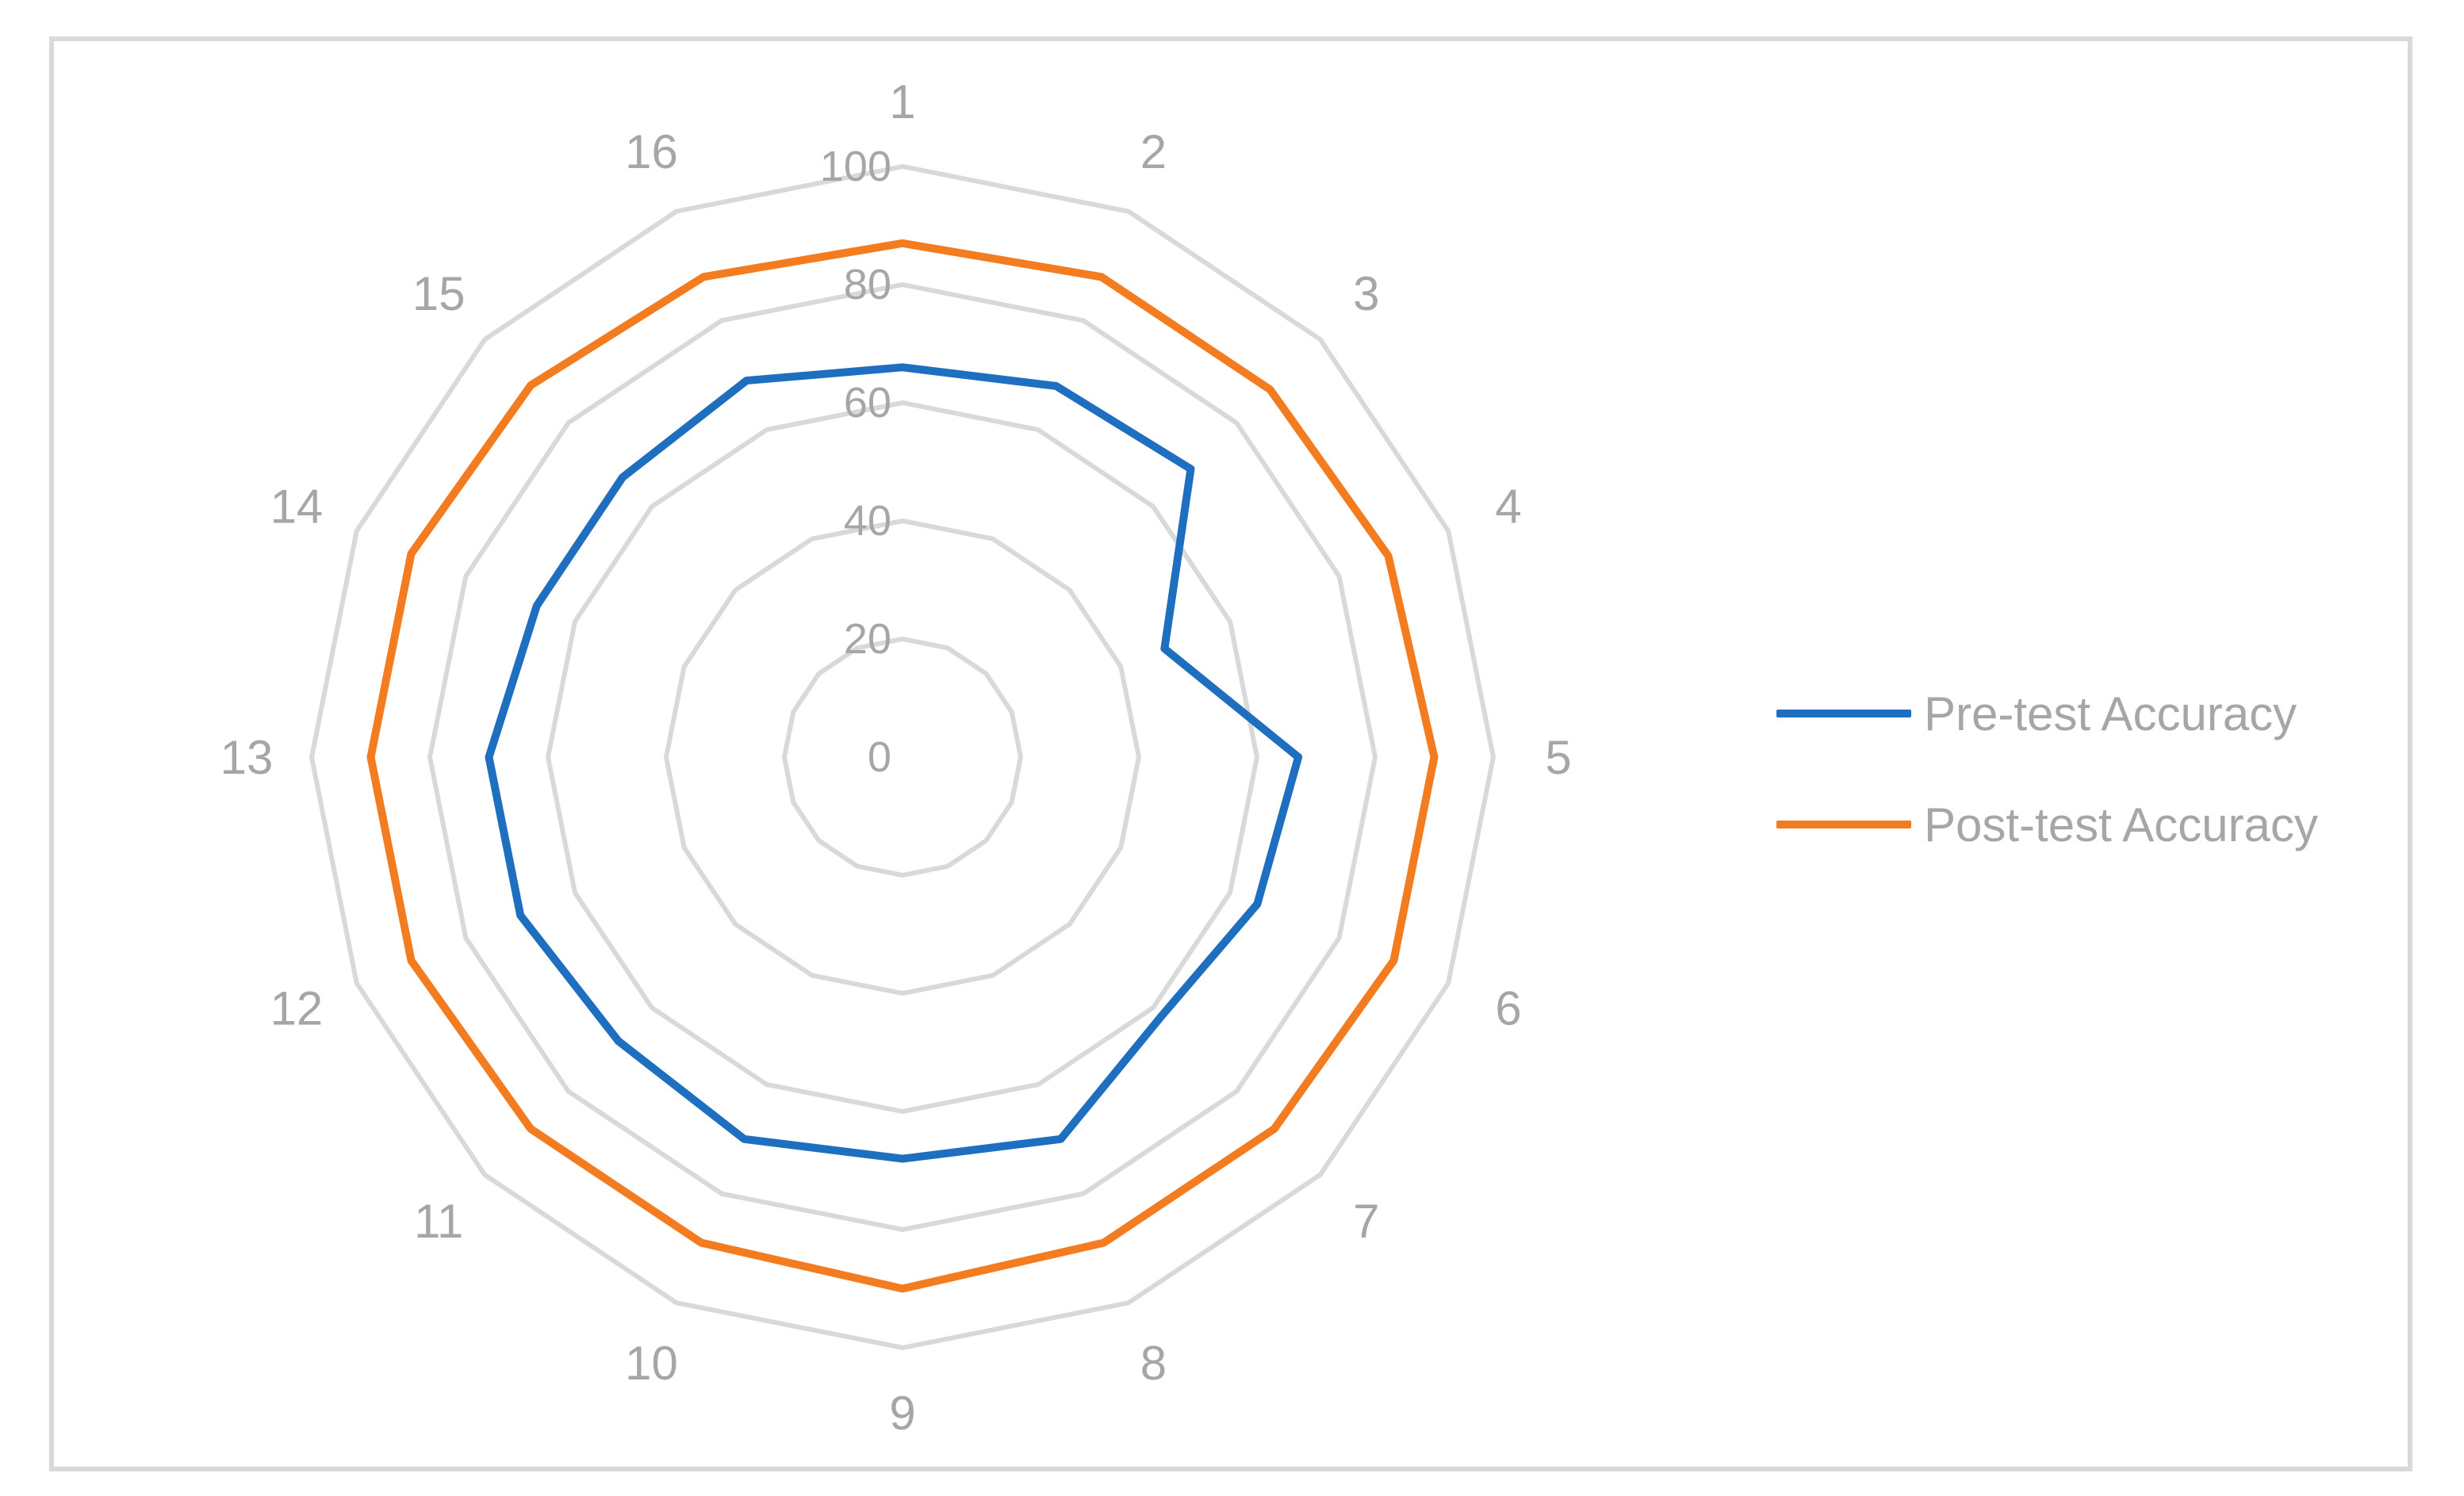 The width and height of the screenshot is (2464, 1496). What do you see at coordinates (651, 1363) in the screenshot?
I see `category-label-10: 10` at bounding box center [651, 1363].